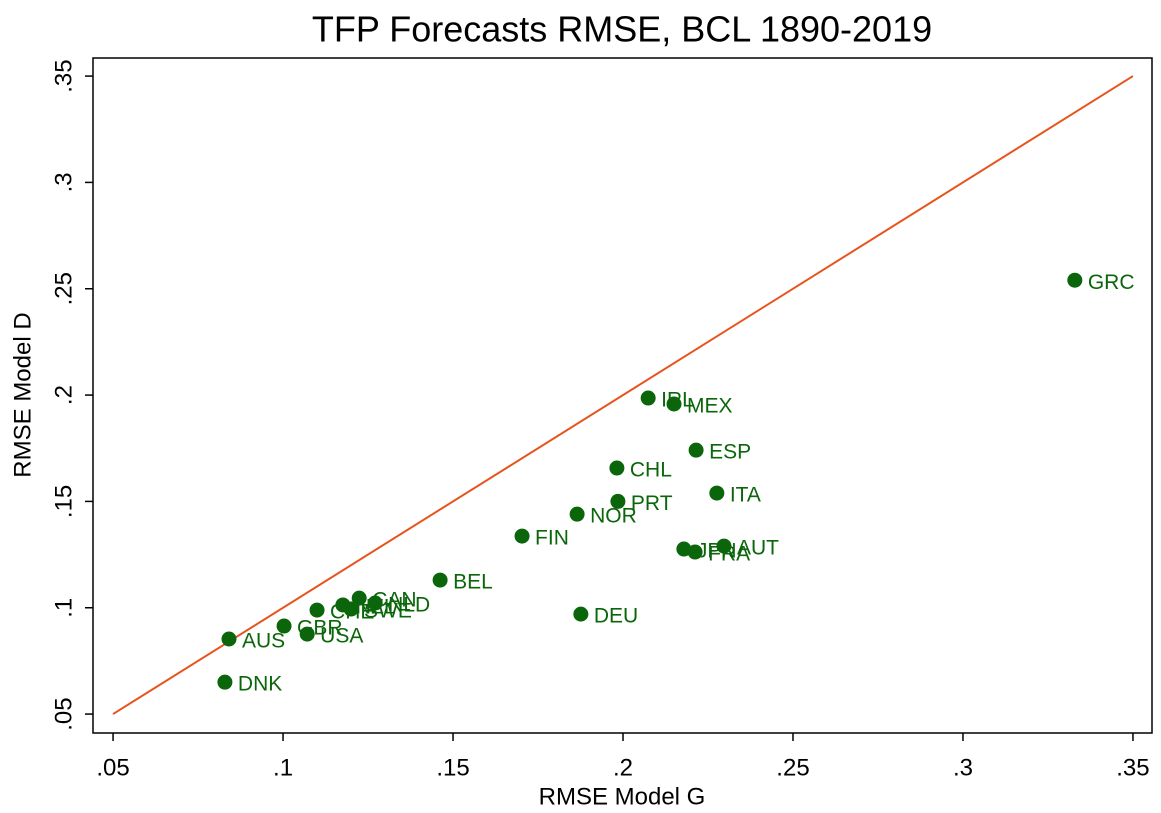 The image size is (1161, 813). Describe the element at coordinates (730, 452) in the screenshot. I see `point-label: ESP` at that location.